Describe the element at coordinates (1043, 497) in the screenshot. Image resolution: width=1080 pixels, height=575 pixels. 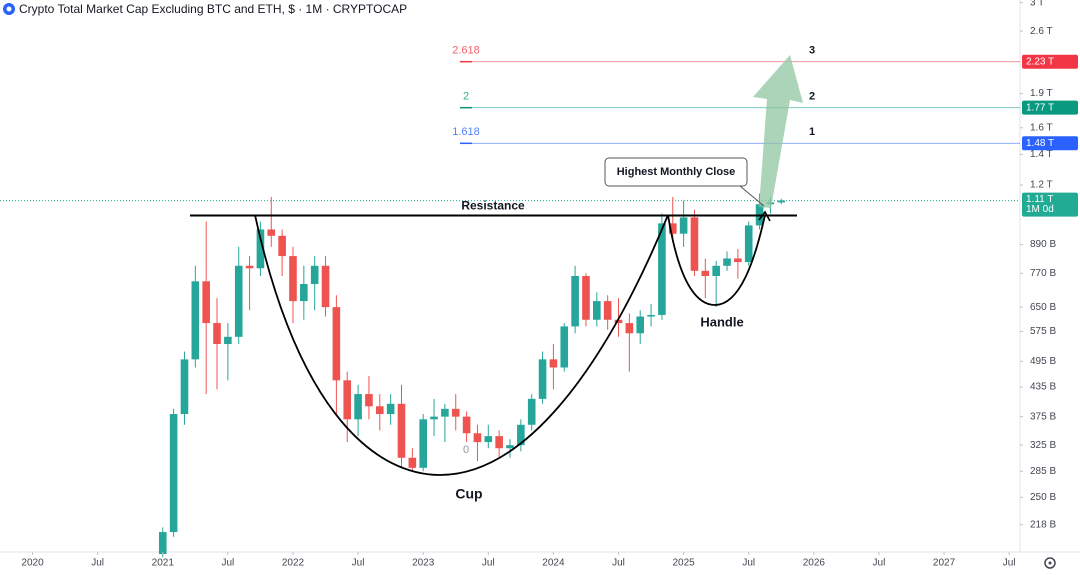
I see `y-tick-label: 250 B` at that location.